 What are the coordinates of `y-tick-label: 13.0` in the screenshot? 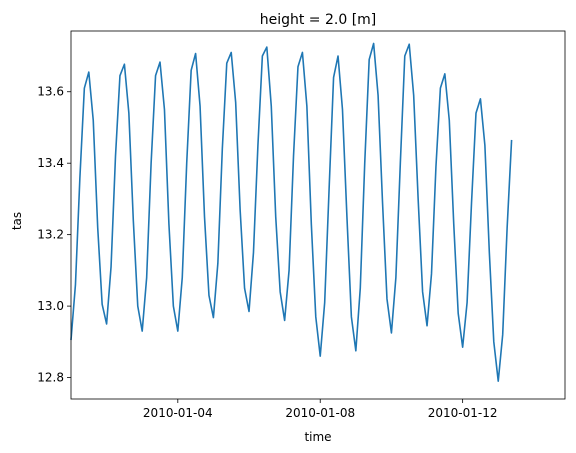 It's located at (50, 306).